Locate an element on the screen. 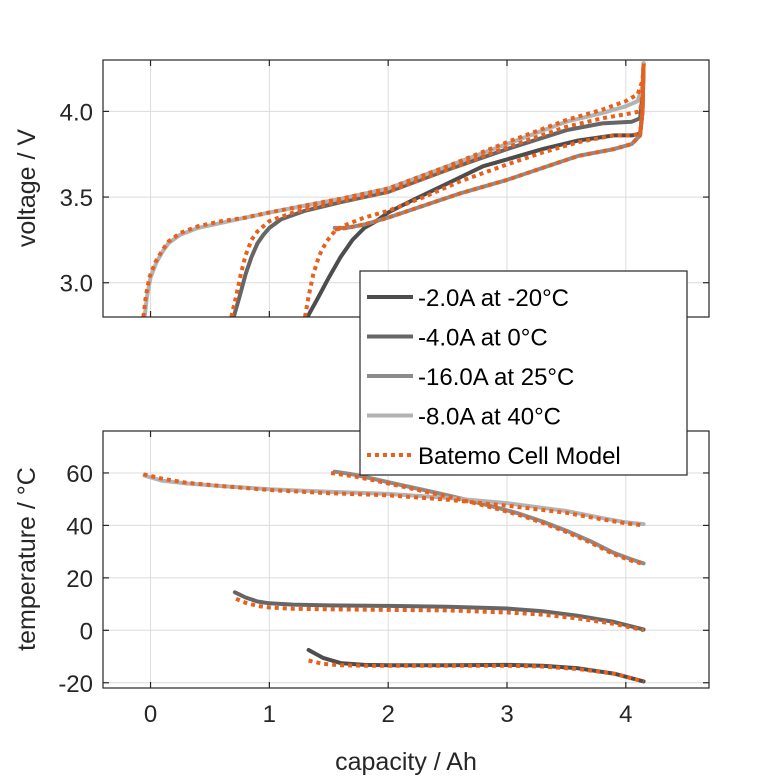  capacity-xtick-label: 1 is located at coordinates (269, 714).